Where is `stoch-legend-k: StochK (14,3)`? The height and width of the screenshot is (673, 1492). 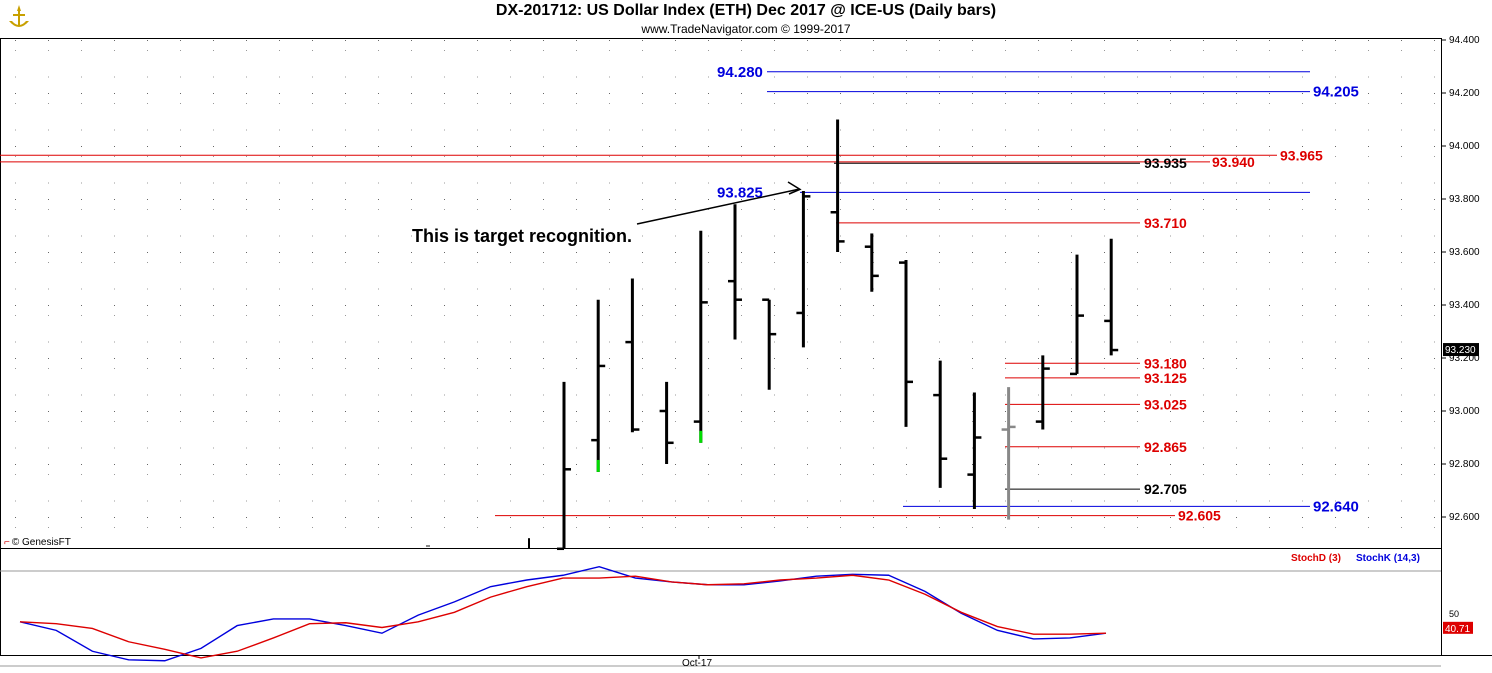 stoch-legend-k: StochK (14,3) is located at coordinates (1388, 558).